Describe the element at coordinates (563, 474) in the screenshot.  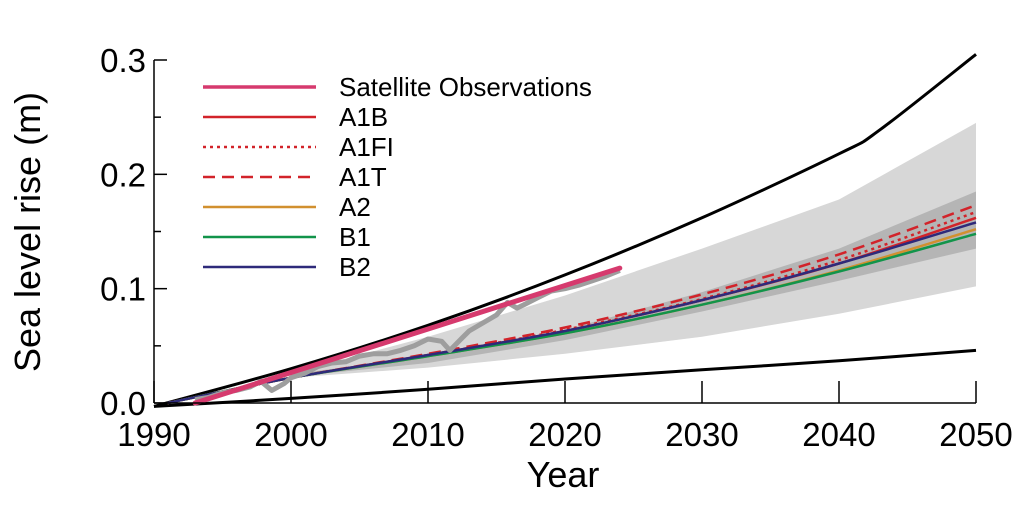
I see `x-axis-title: Year` at that location.